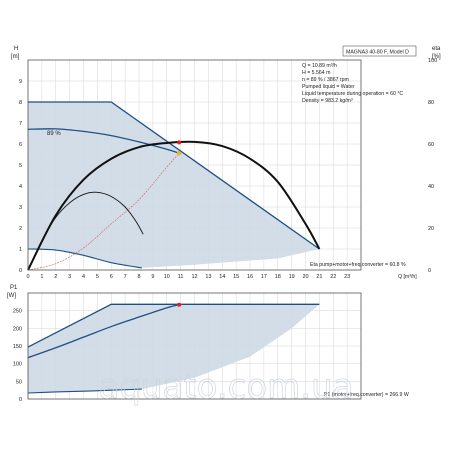 The width and height of the screenshot is (452, 452). I want to click on speed-89-curve, so click(103, 141).